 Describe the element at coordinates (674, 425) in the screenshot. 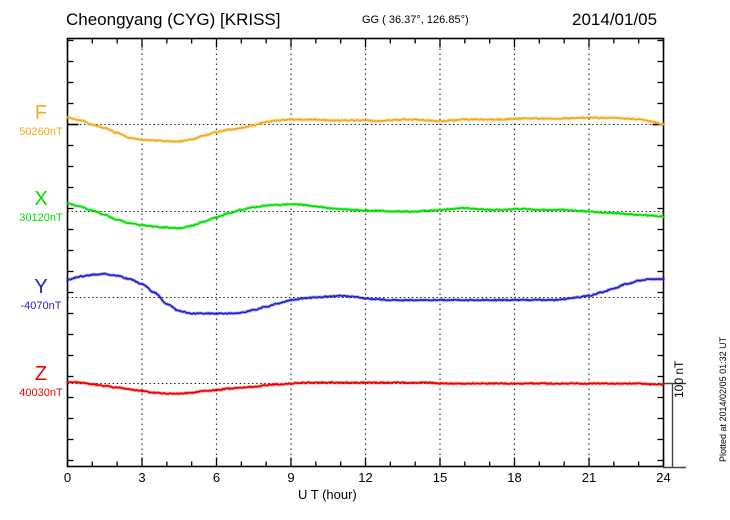

I see `scale-bar` at that location.